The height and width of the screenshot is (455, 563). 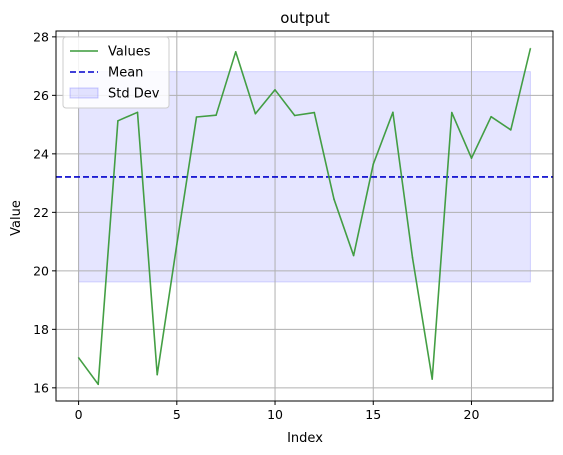 What do you see at coordinates (41, 95) in the screenshot?
I see `y-tick-label: 26` at bounding box center [41, 95].